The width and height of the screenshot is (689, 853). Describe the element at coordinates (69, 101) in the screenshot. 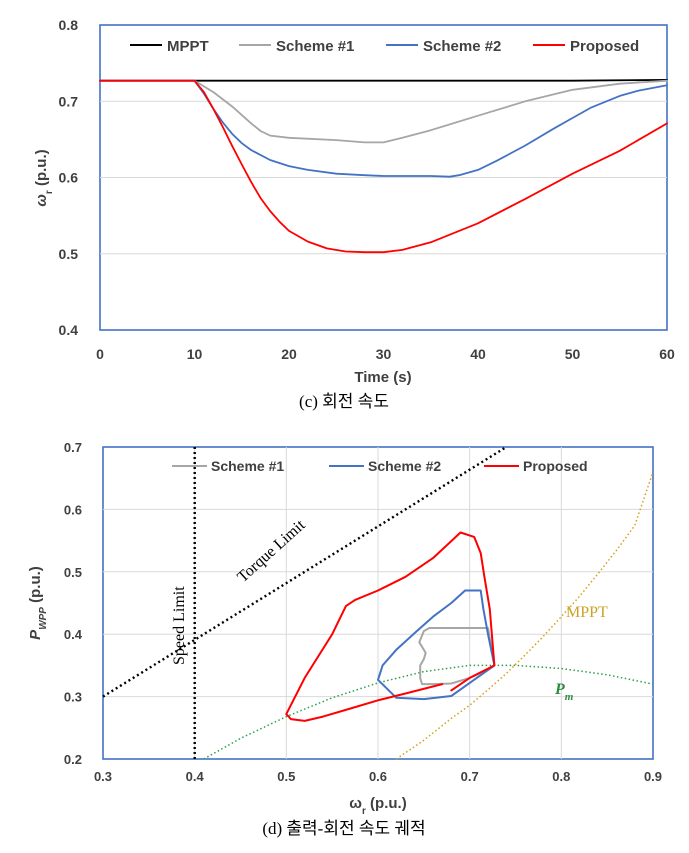

I see `y-tick-label-0: 0.7` at that location.